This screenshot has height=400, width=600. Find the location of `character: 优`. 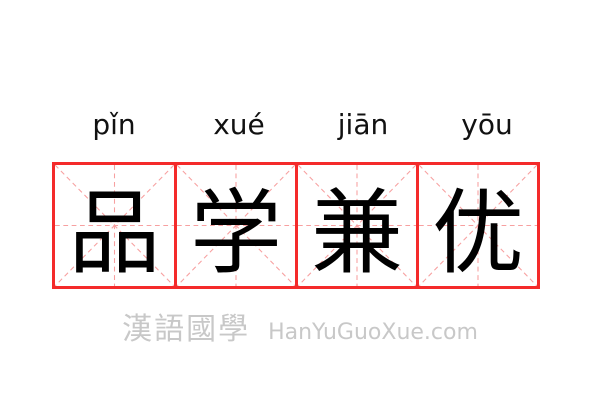

character: 优 is located at coordinates (477, 233).